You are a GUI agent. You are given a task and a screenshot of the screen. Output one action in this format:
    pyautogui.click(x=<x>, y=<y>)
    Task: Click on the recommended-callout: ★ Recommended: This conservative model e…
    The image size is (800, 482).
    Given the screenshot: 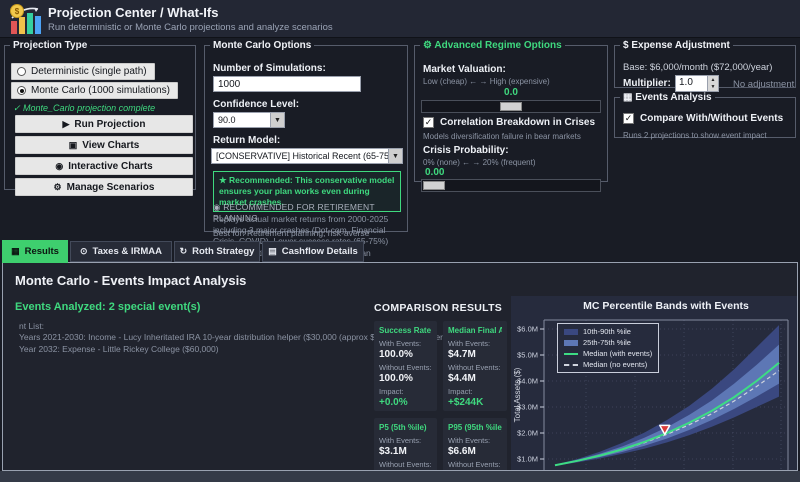 What is the action you would take?
    pyautogui.click(x=307, y=192)
    